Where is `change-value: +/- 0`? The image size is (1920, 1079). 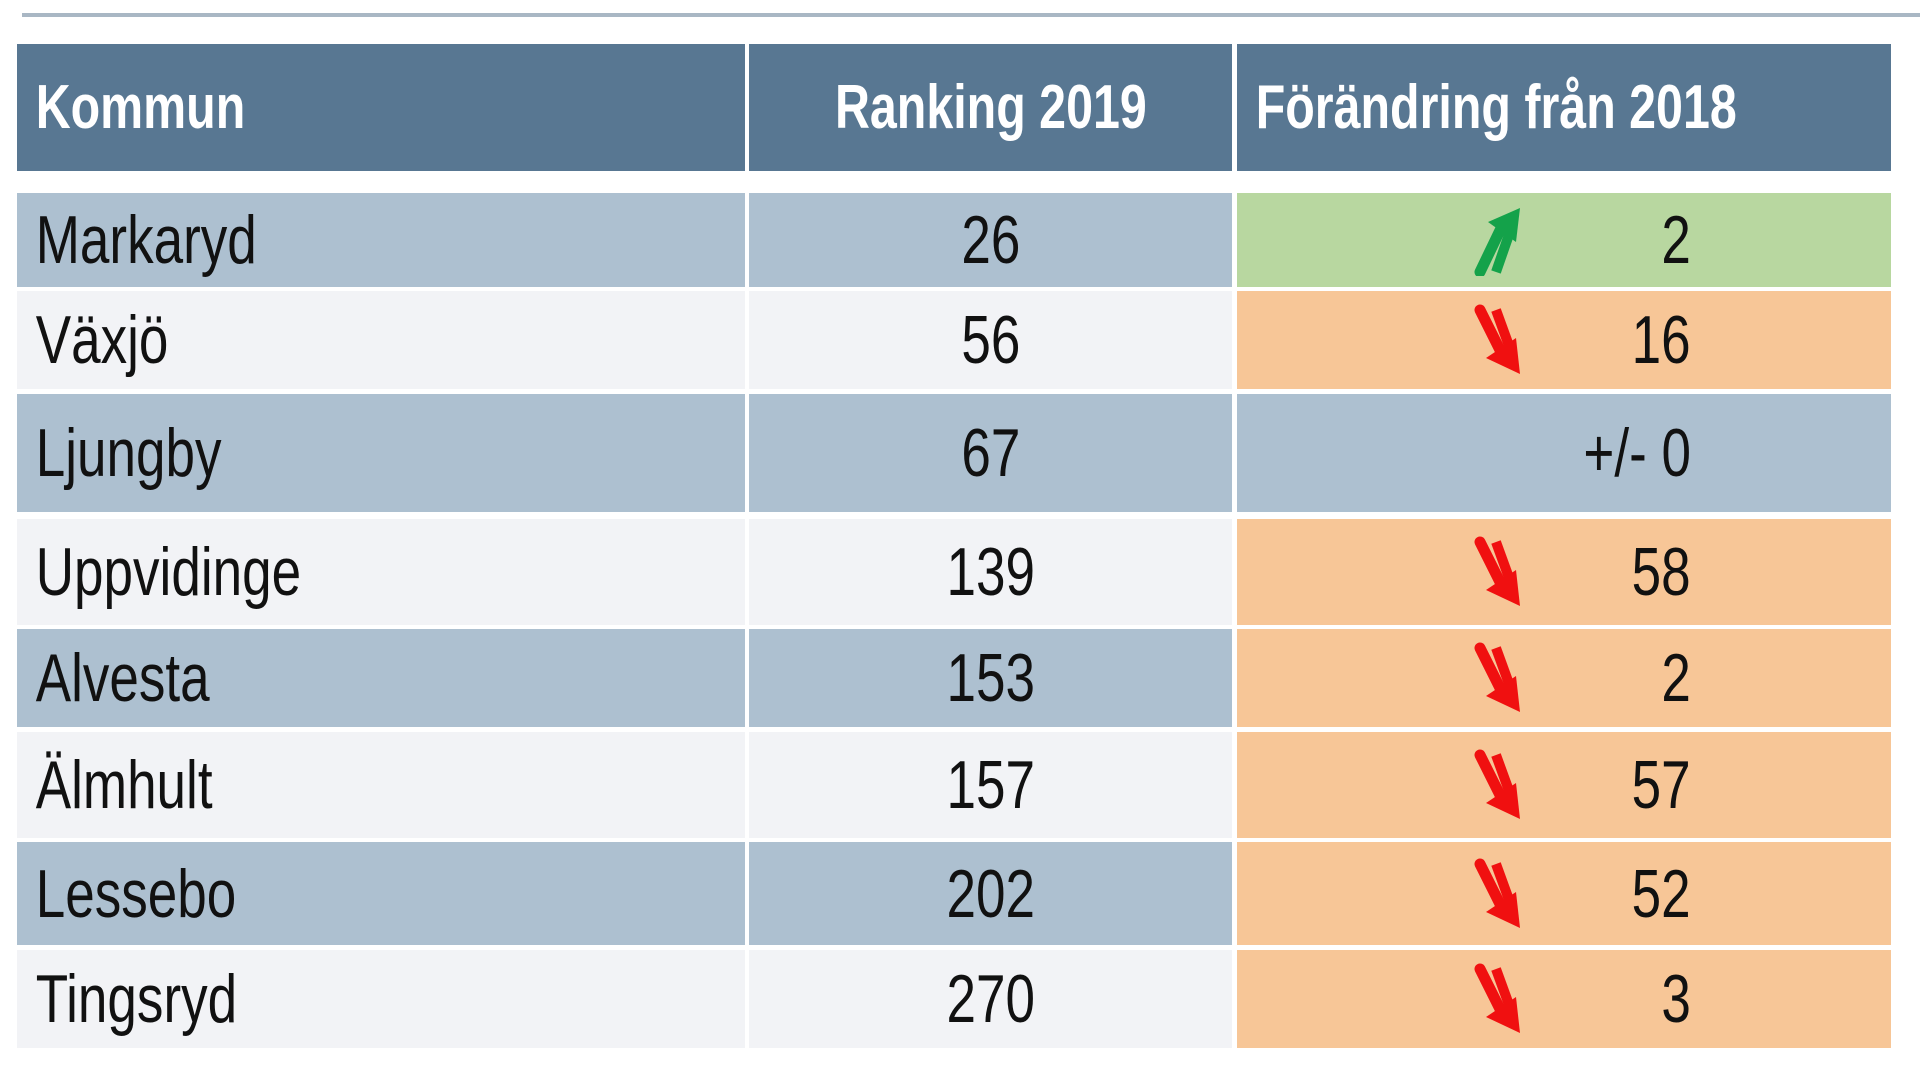
change-value: +/- 0 is located at coordinates (1637, 453).